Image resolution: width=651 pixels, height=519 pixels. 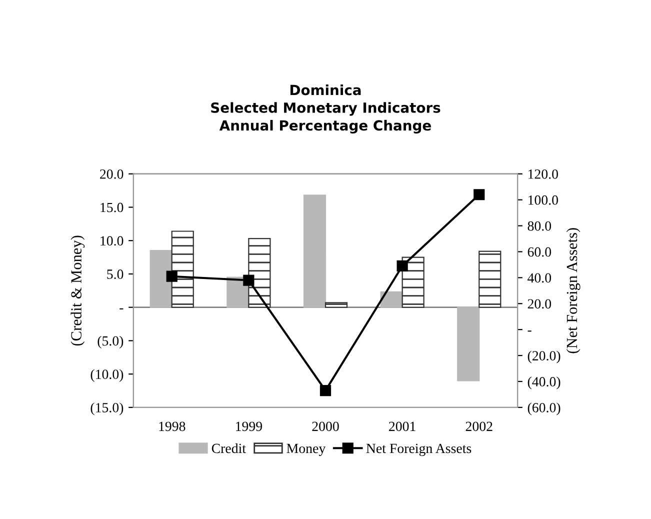 I want to click on y-tick-label: (10.0), so click(x=107, y=375).